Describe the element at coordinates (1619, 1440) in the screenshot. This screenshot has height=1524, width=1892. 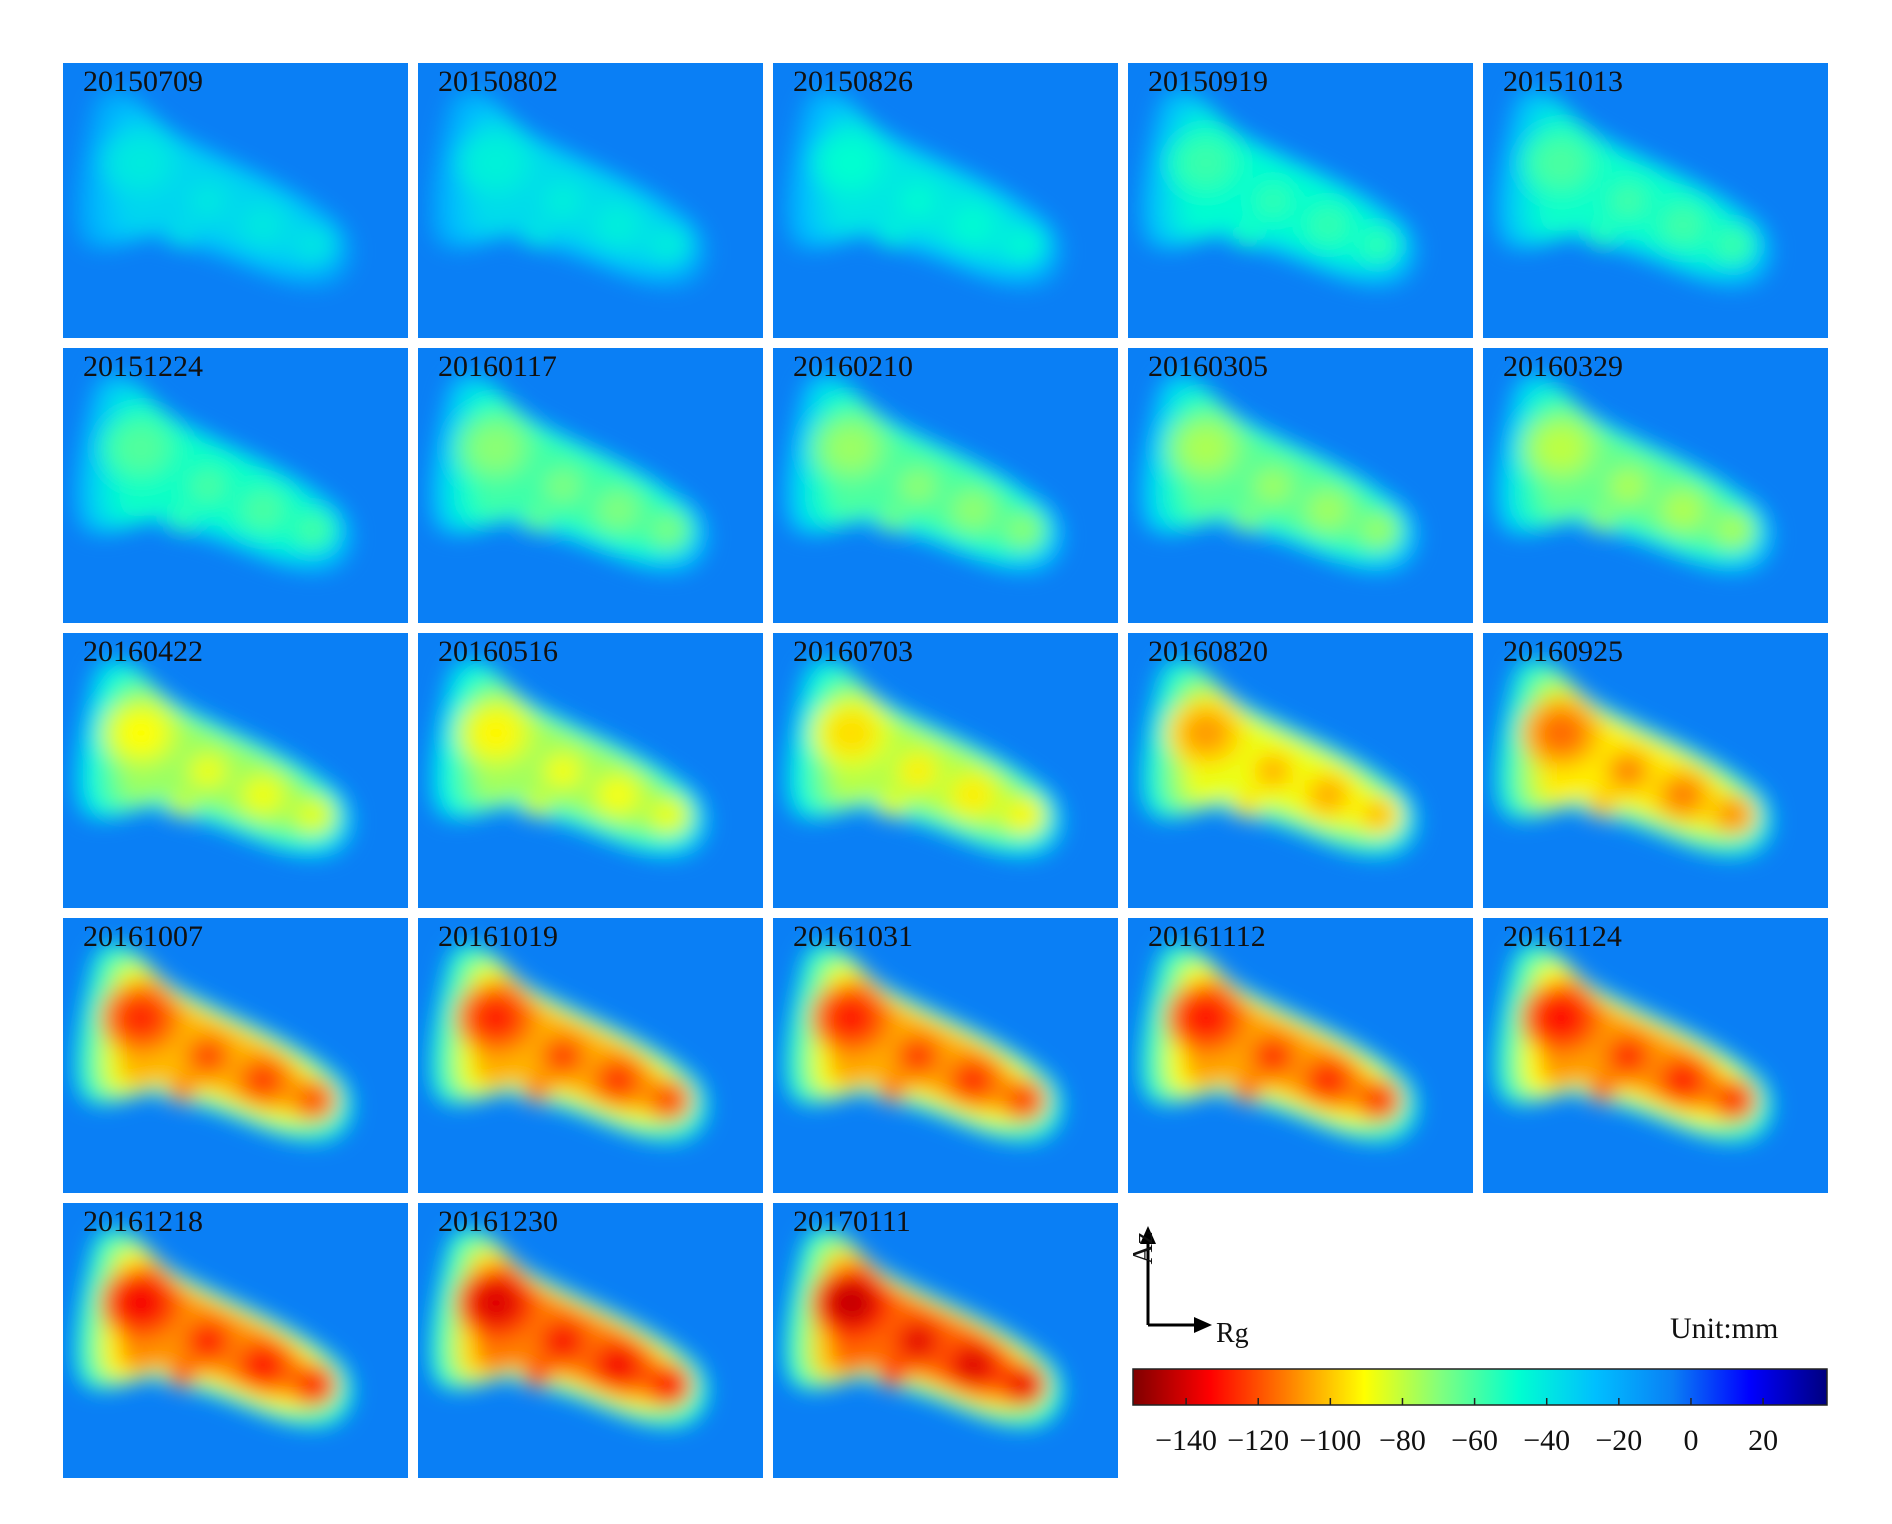
I see `colorbar-tick-label: −20` at that location.